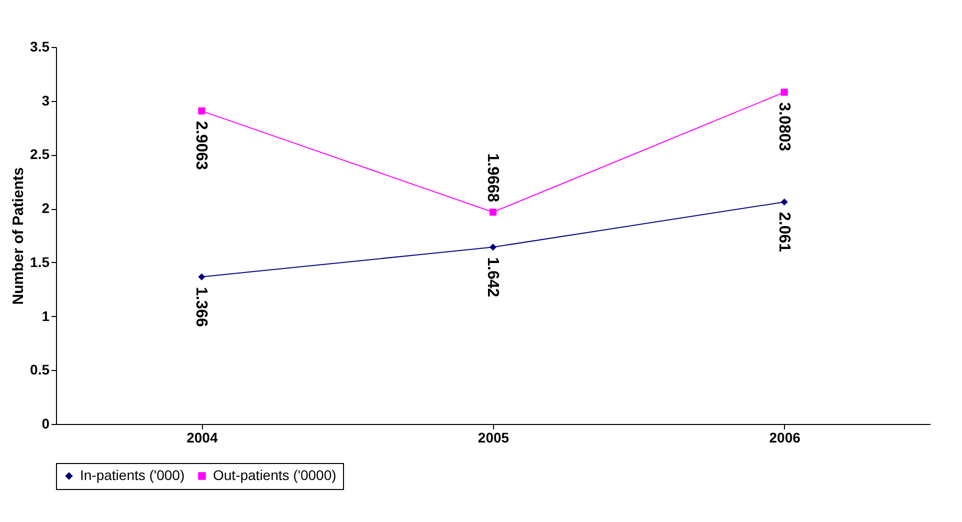  What do you see at coordinates (785, 438) in the screenshot?
I see `x-tick-label: 2006` at bounding box center [785, 438].